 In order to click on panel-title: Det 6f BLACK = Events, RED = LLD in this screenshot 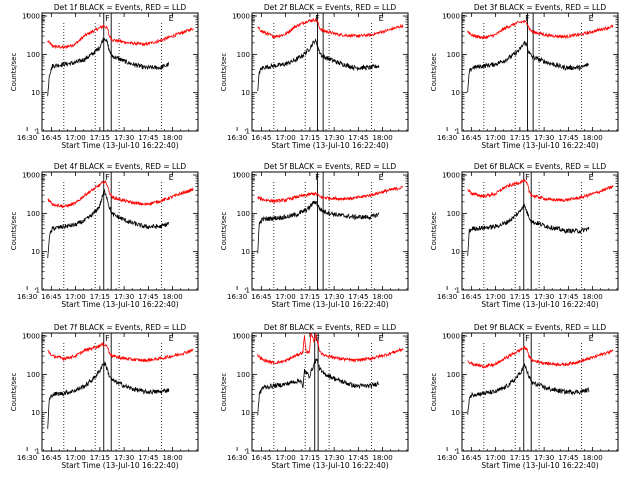, I will do `click(540, 166)`.